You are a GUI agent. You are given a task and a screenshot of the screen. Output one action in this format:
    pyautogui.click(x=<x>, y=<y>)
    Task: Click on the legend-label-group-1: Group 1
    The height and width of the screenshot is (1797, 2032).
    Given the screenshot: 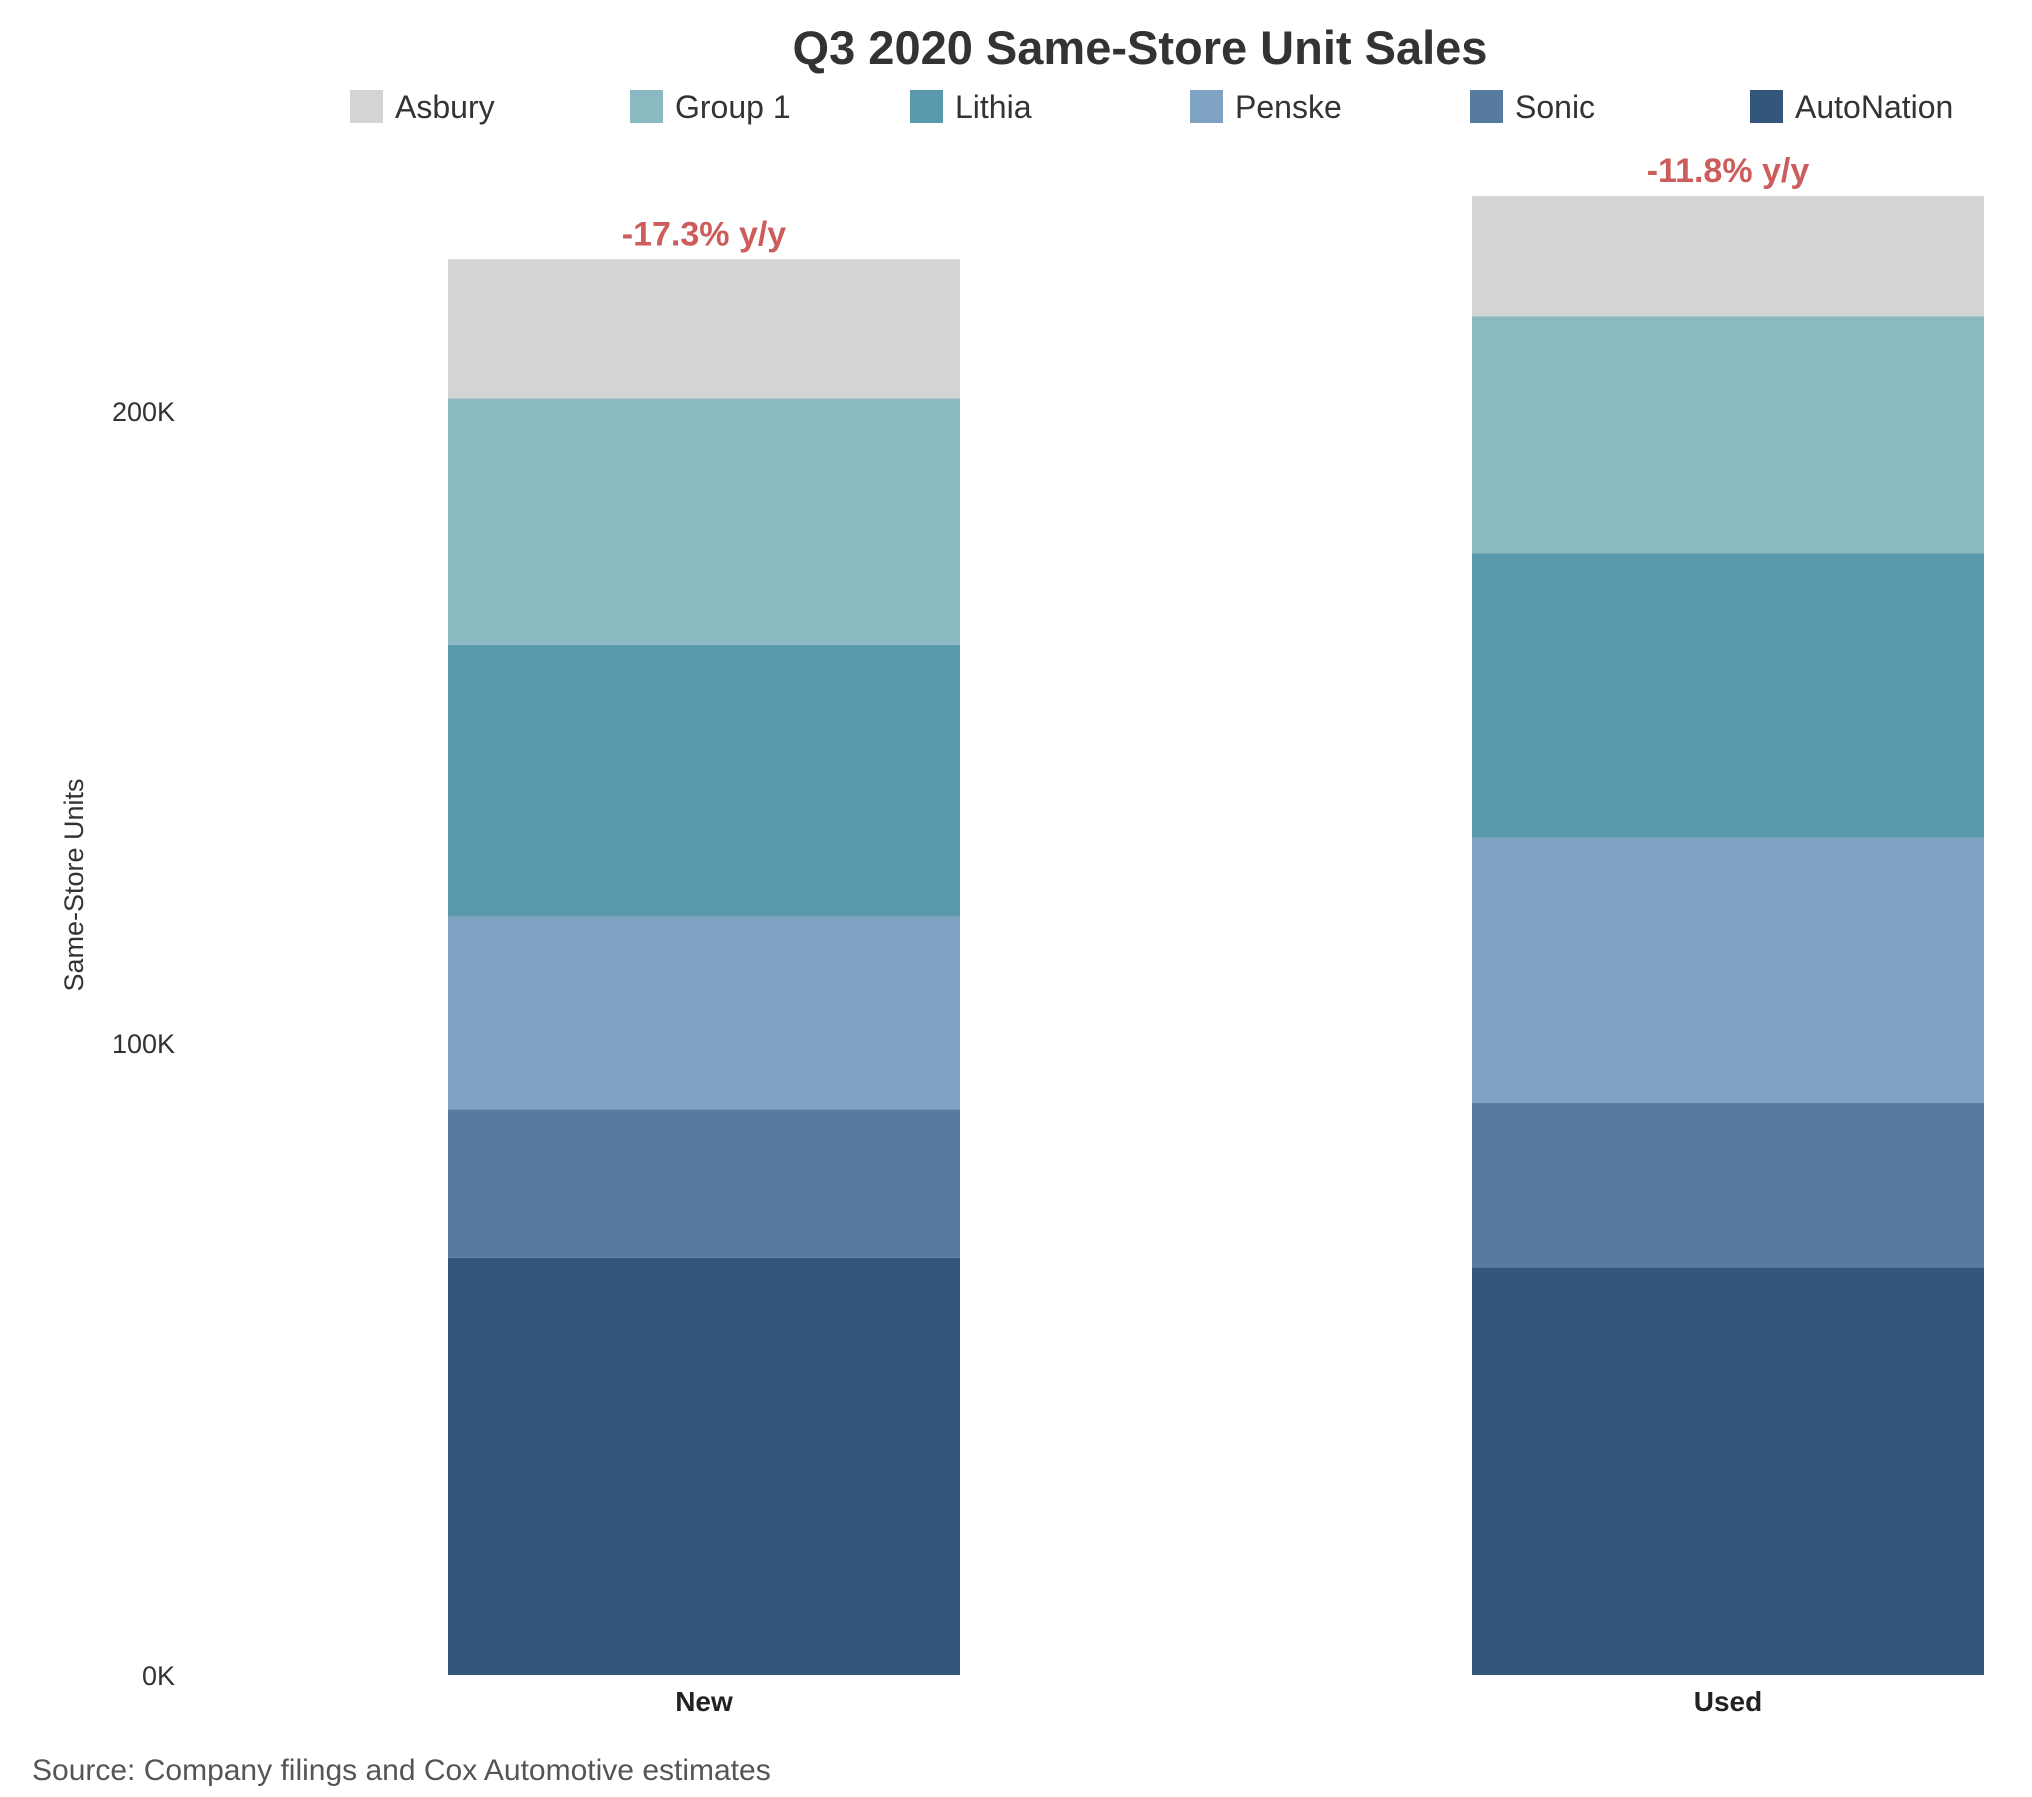 What is the action you would take?
    pyautogui.click(x=733, y=107)
    